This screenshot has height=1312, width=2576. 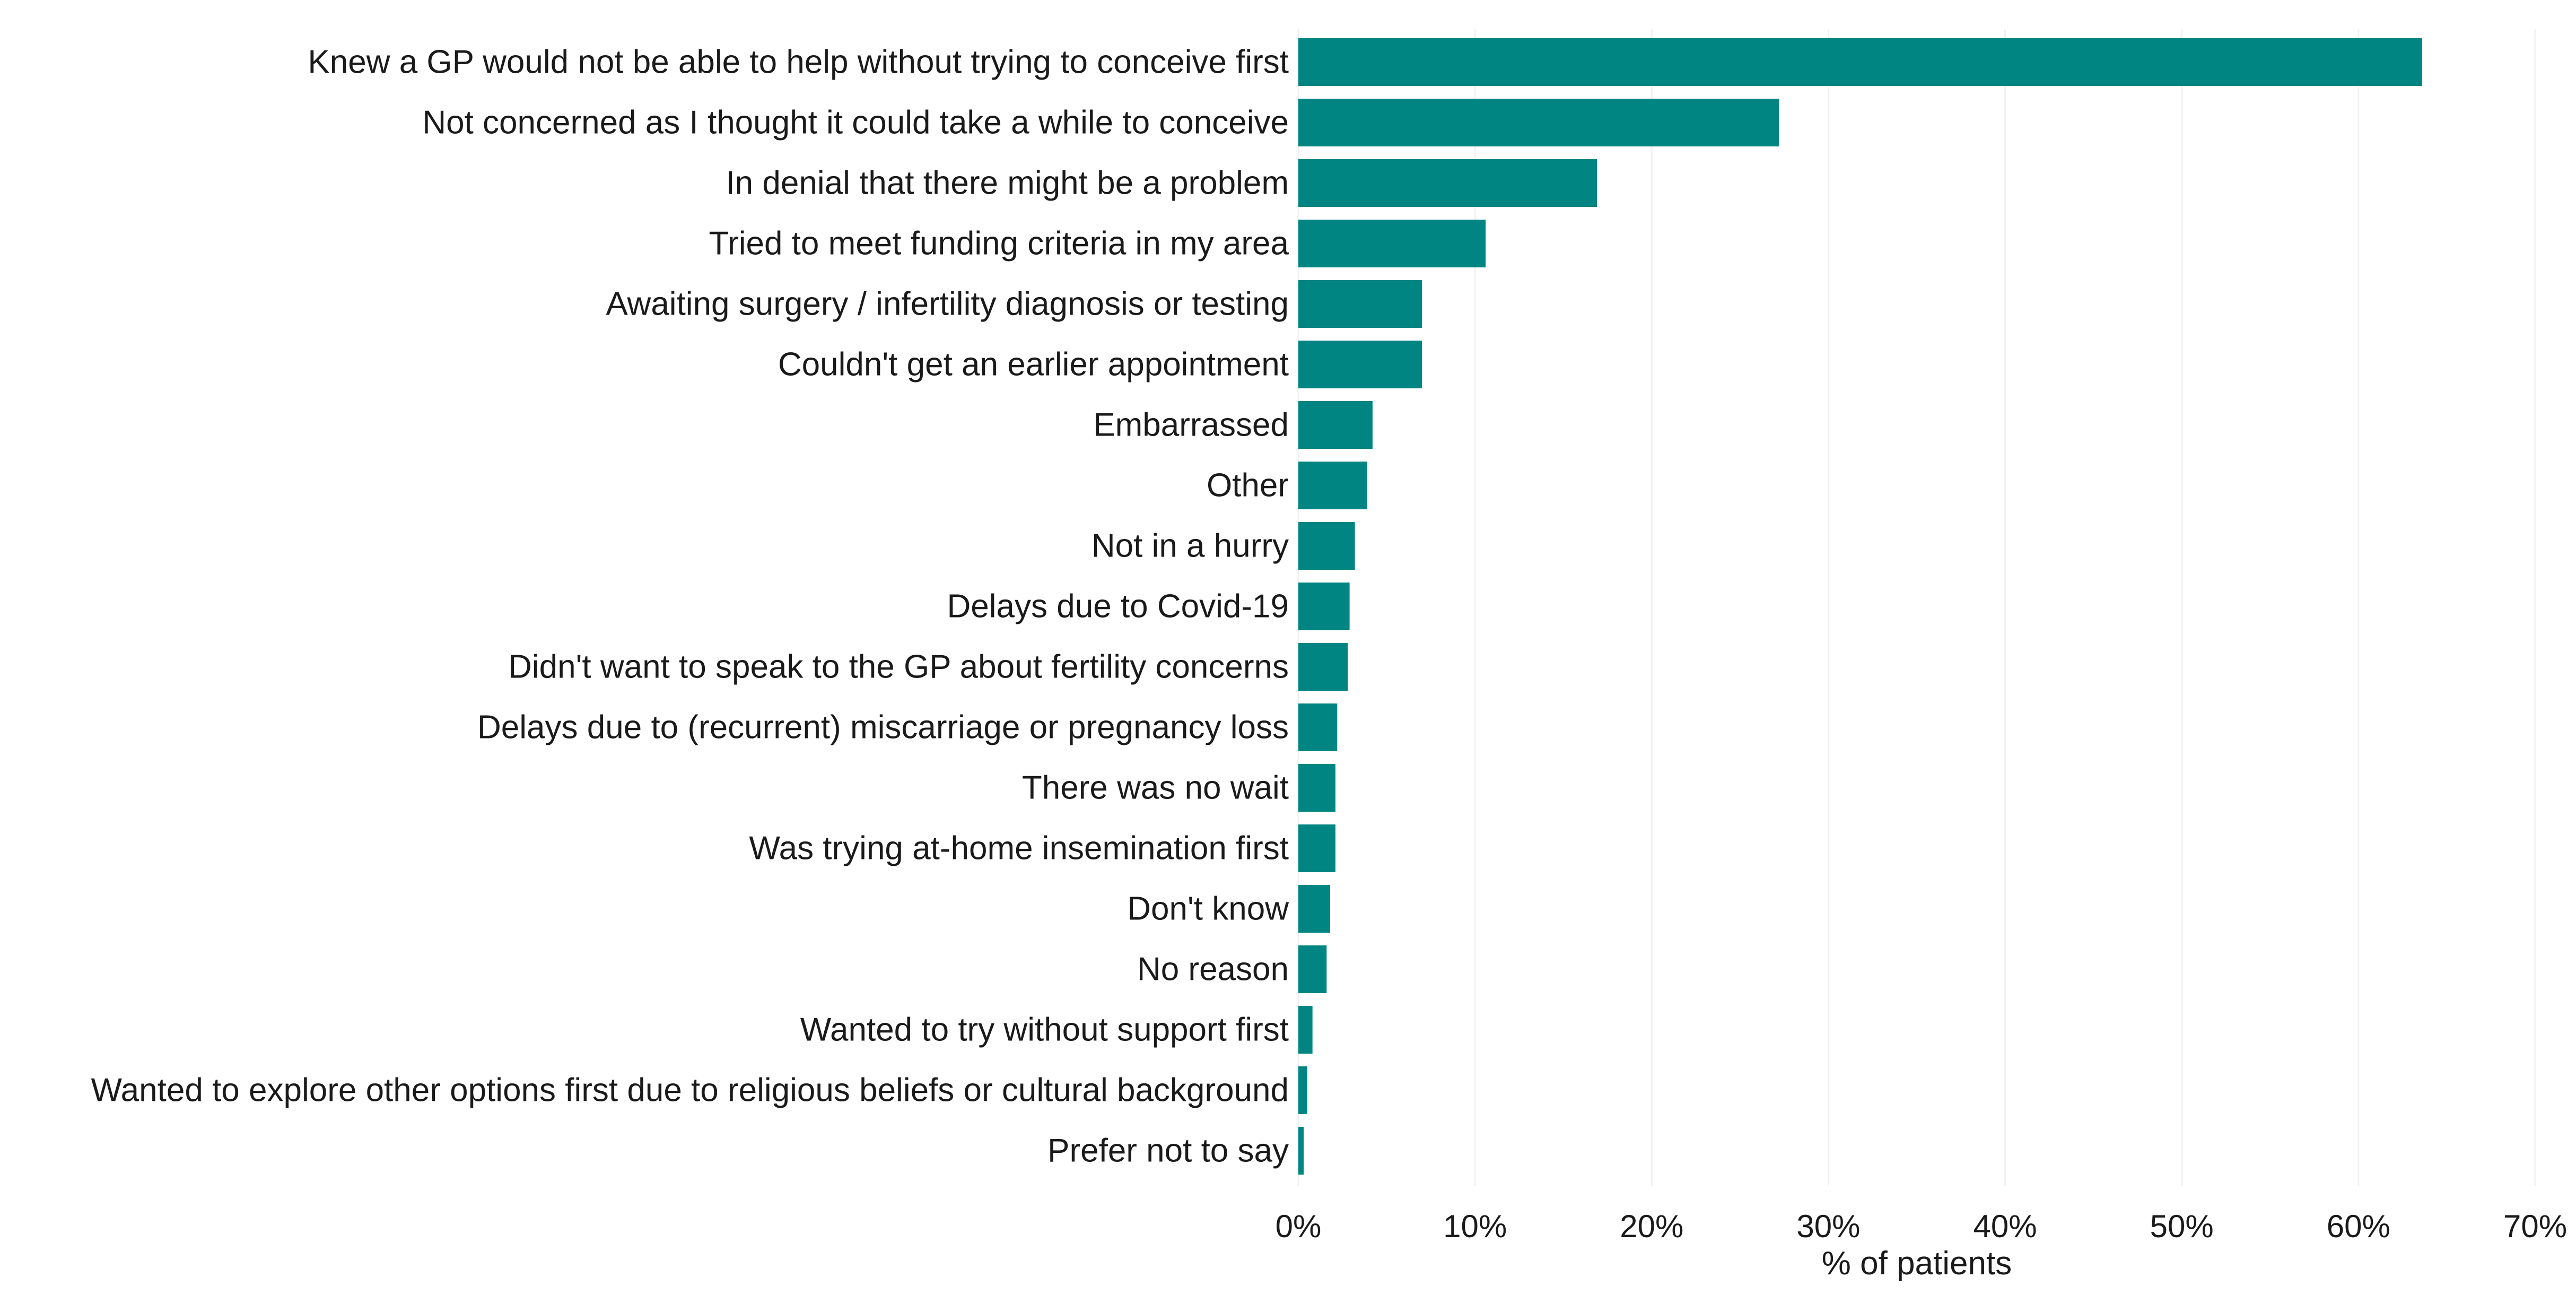 I want to click on category-label: Delays due to Covid-19, so click(x=1118, y=606).